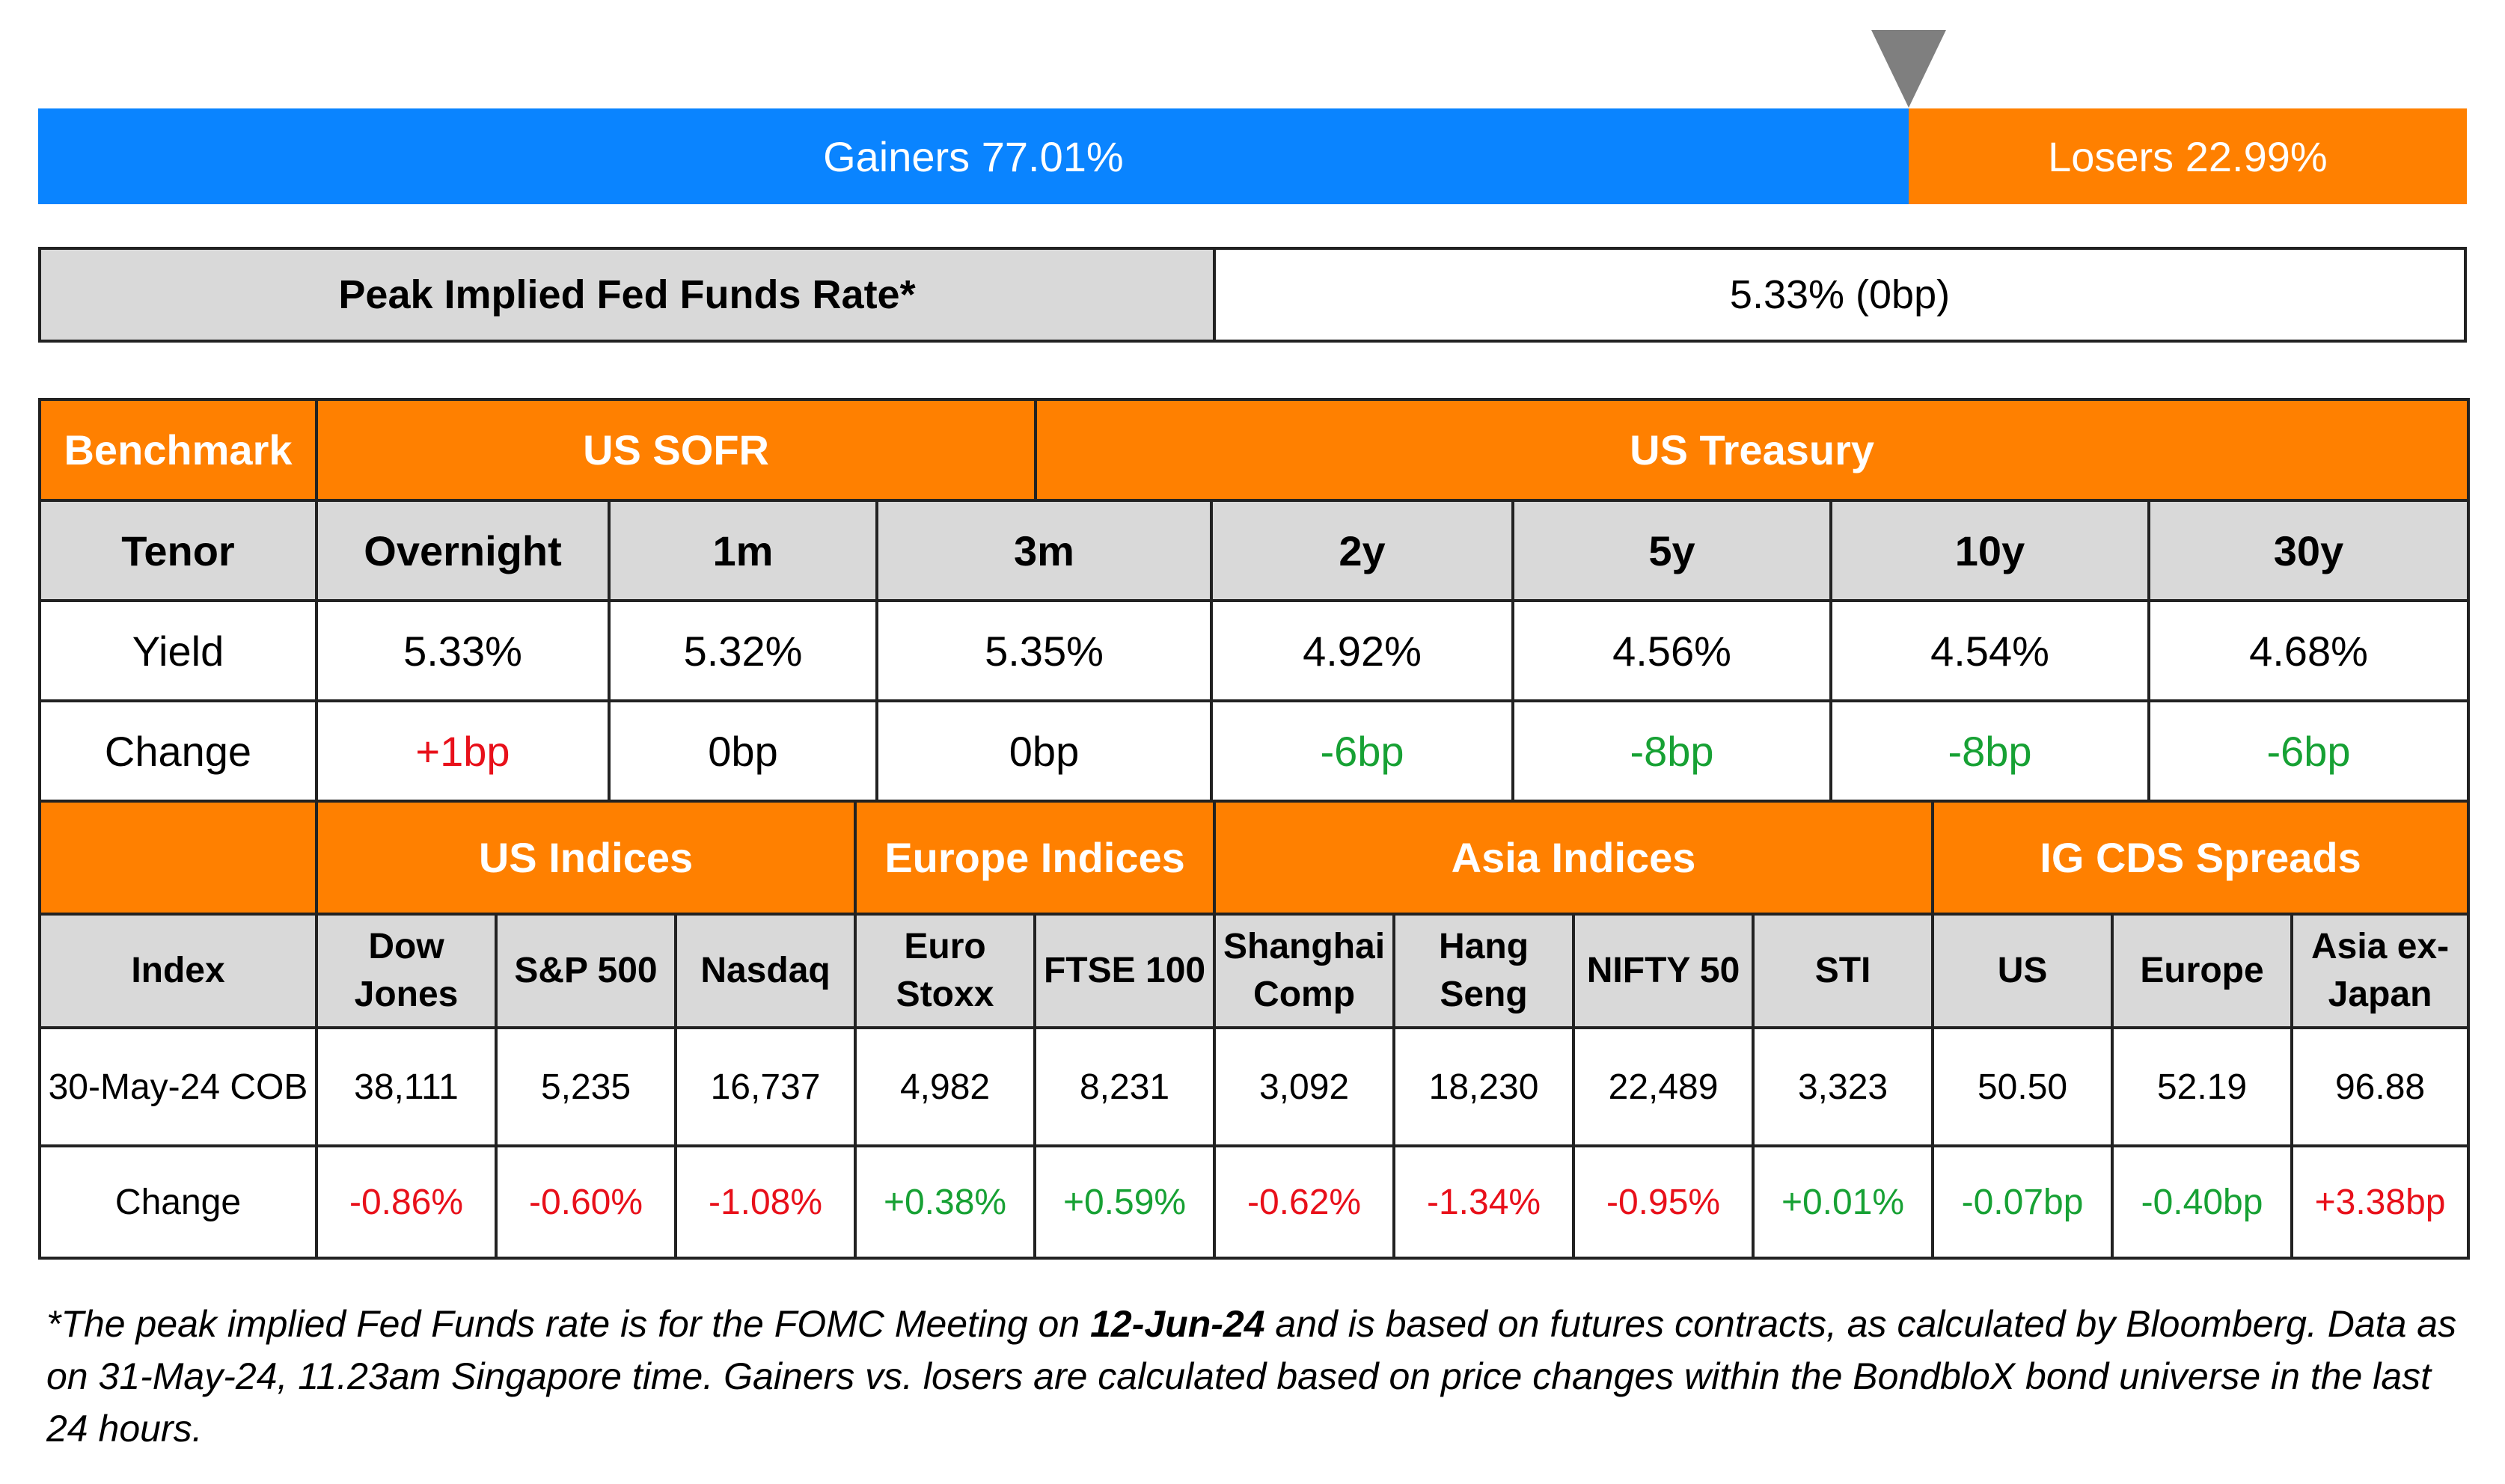 This screenshot has width=2505, height=1484. Describe the element at coordinates (1177, 1324) in the screenshot. I see `footnote-date: 12-Jun-24` at that location.